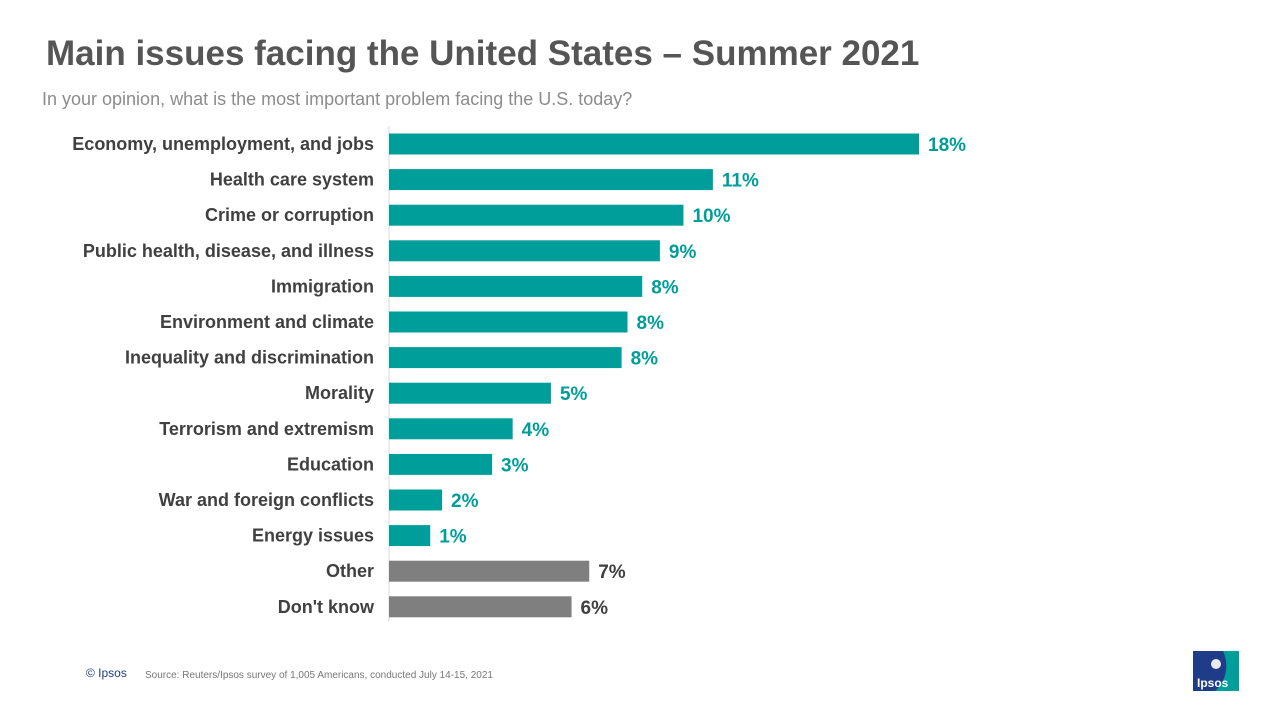  What do you see at coordinates (1216, 664) in the screenshot?
I see `logo-dot` at bounding box center [1216, 664].